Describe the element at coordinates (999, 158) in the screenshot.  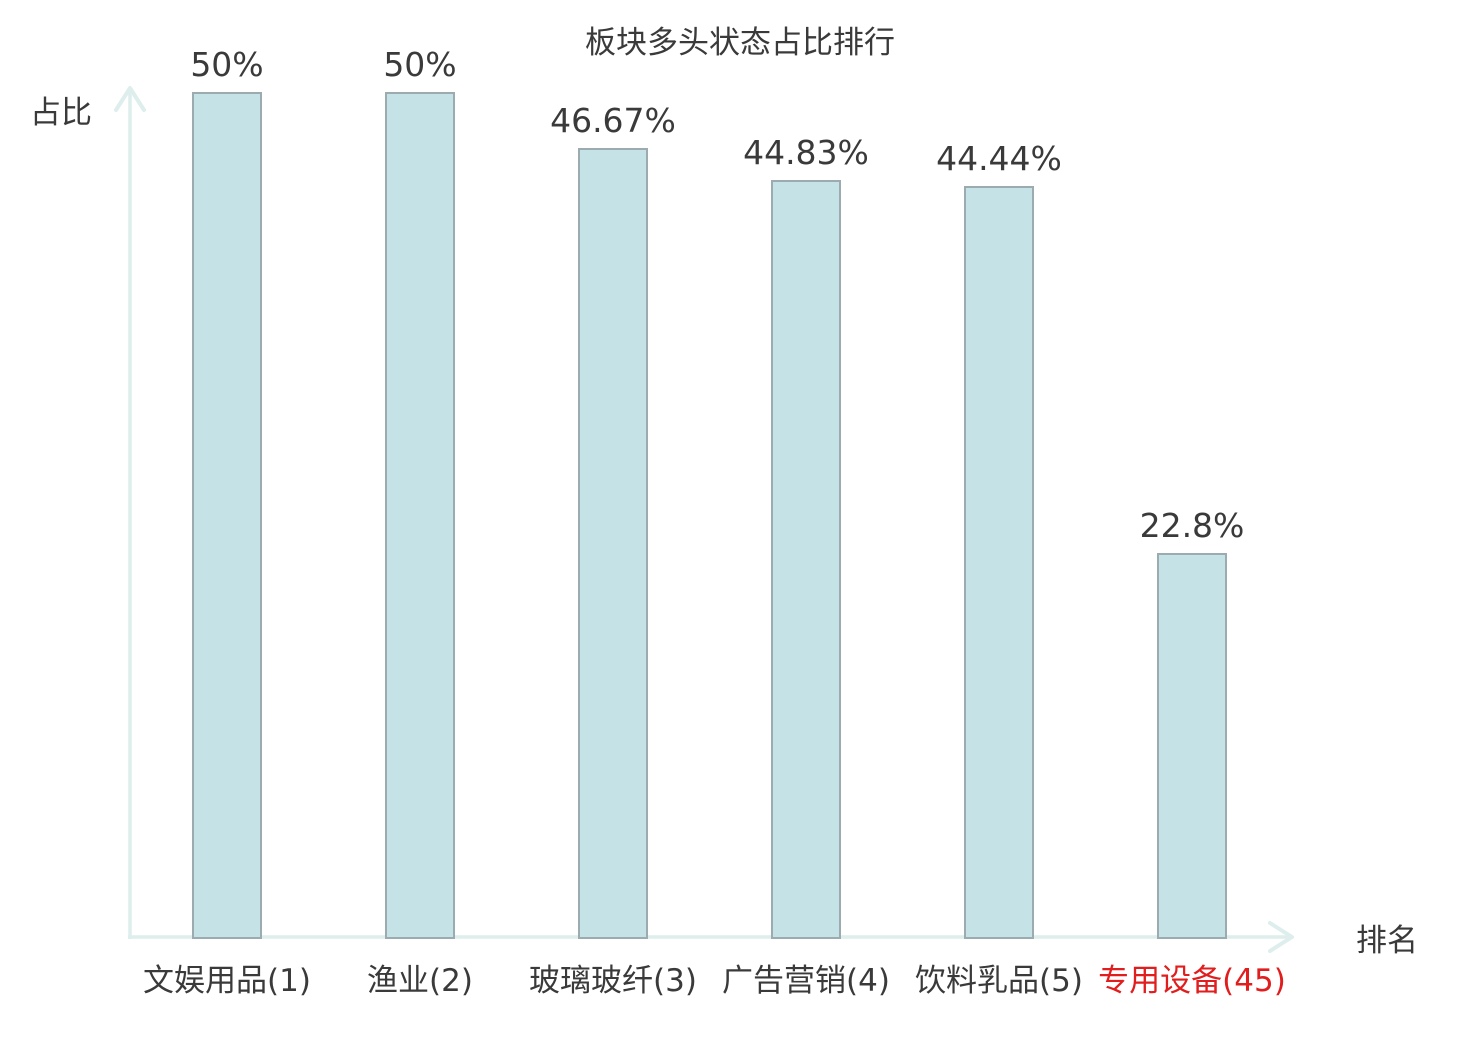
I see `bar-value-label-5: 44.44%` at that location.